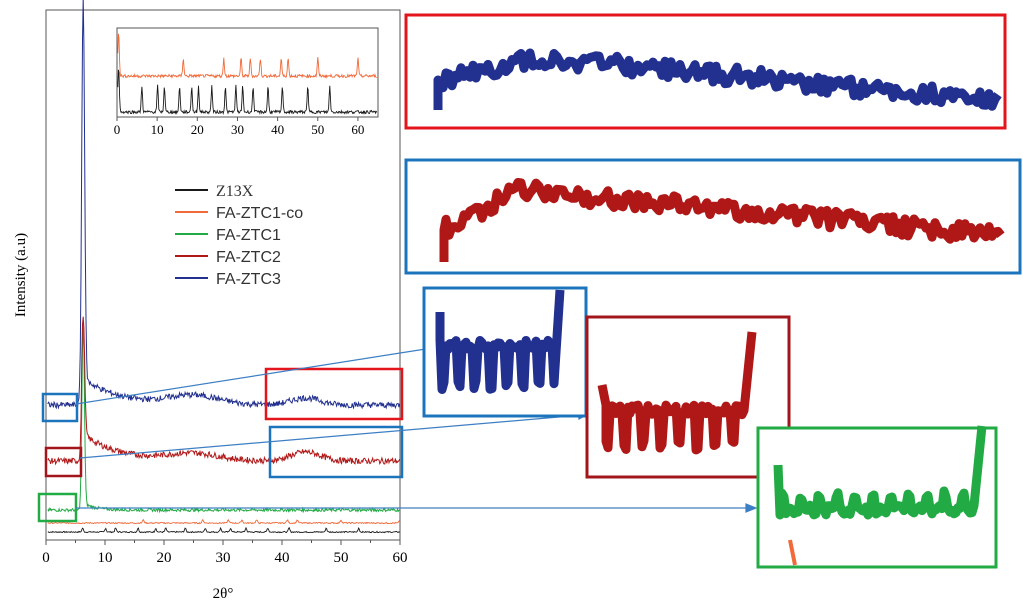 Image resolution: width=1023 pixels, height=612 pixels. What do you see at coordinates (247, 92) in the screenshot?
I see `inset-trace-z13x` at bounding box center [247, 92].